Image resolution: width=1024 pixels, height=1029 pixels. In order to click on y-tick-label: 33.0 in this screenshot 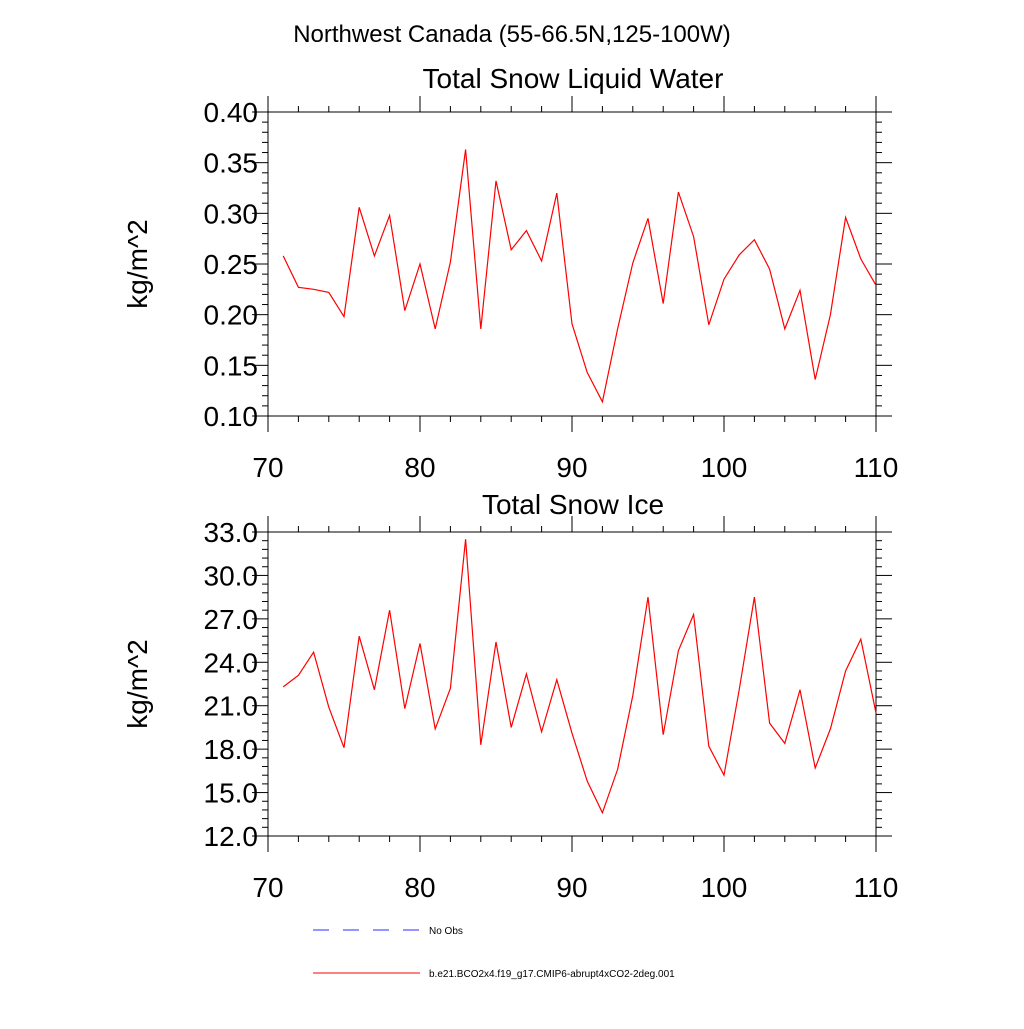, I will do `click(231, 532)`.